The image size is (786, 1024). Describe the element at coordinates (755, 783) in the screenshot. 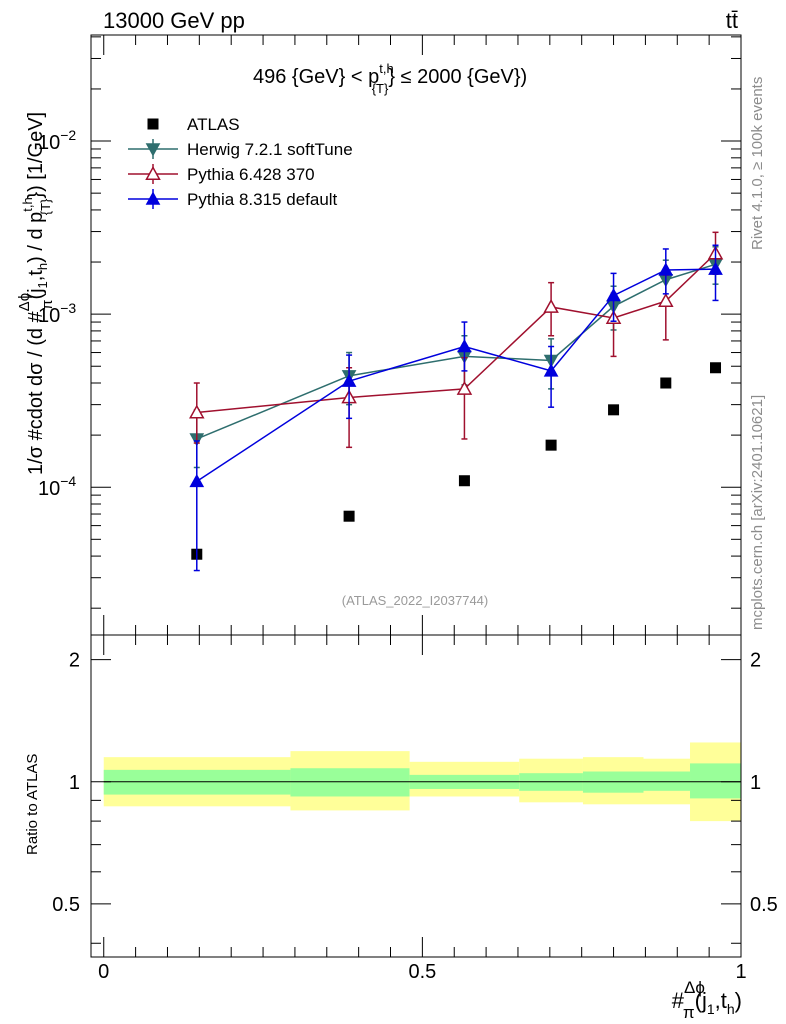

I see `ratio-y-tick-label-right: 1` at that location.